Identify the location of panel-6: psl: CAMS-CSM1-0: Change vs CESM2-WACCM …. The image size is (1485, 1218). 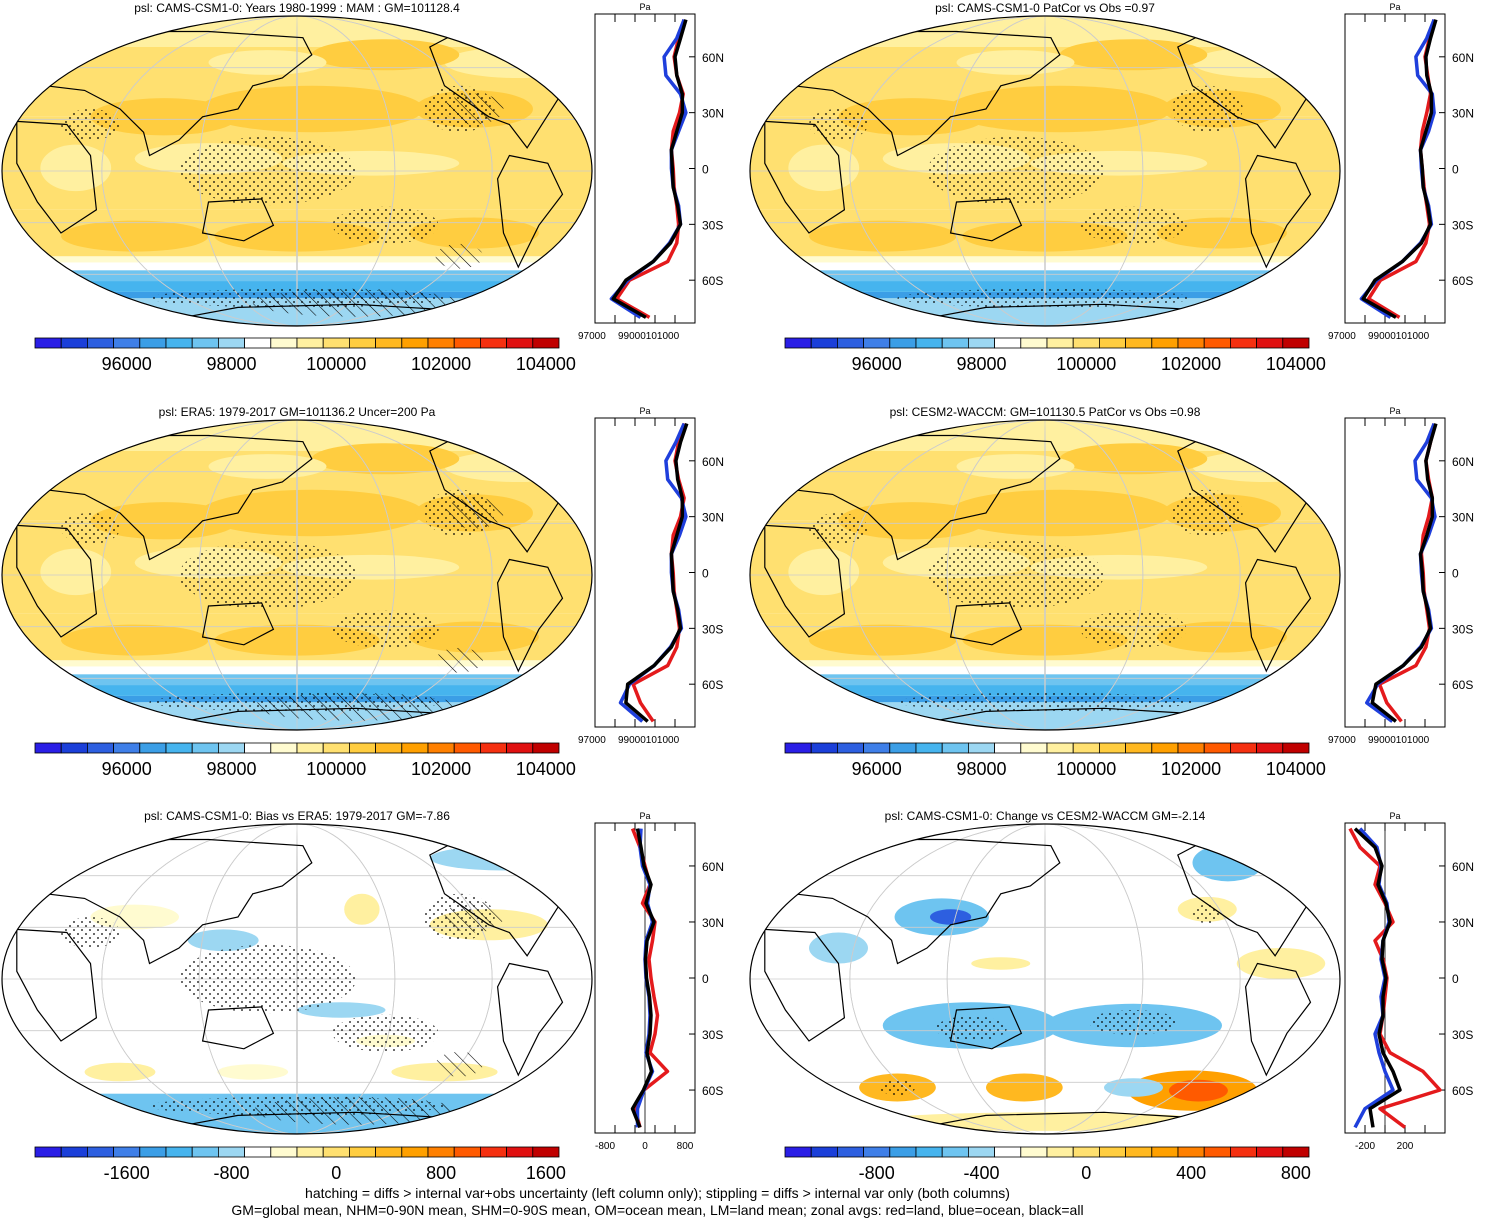
(1111, 996).